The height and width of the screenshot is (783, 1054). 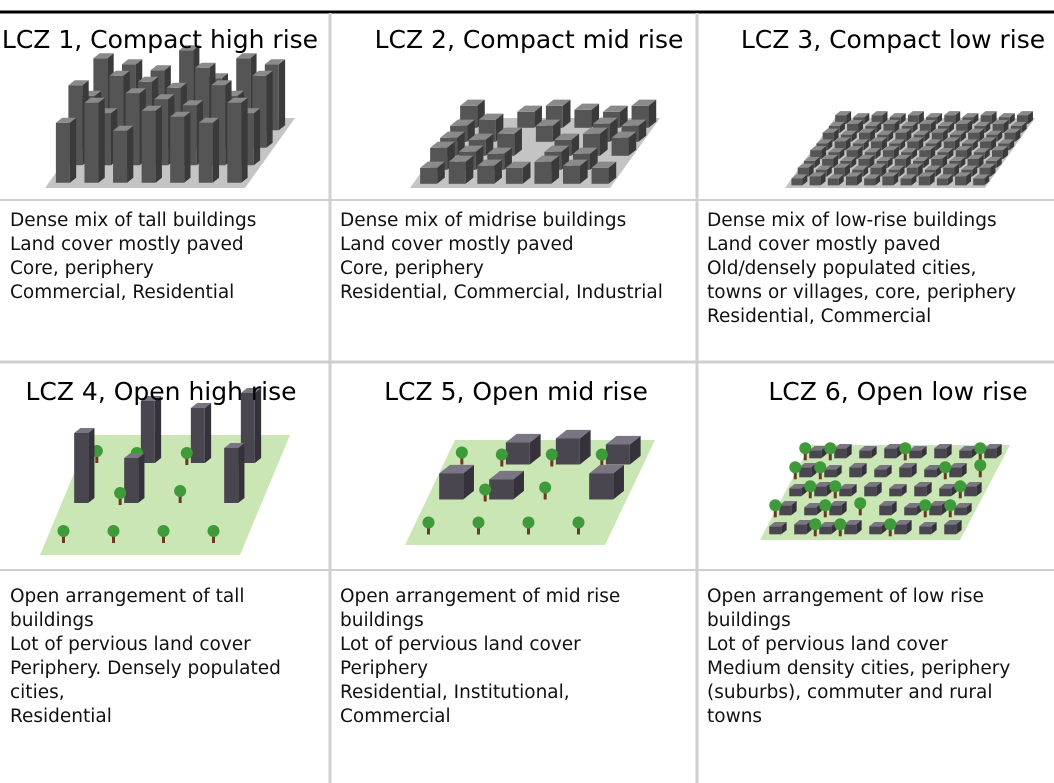 I want to click on description-line: Lot of pervious land cover, so click(x=460, y=644).